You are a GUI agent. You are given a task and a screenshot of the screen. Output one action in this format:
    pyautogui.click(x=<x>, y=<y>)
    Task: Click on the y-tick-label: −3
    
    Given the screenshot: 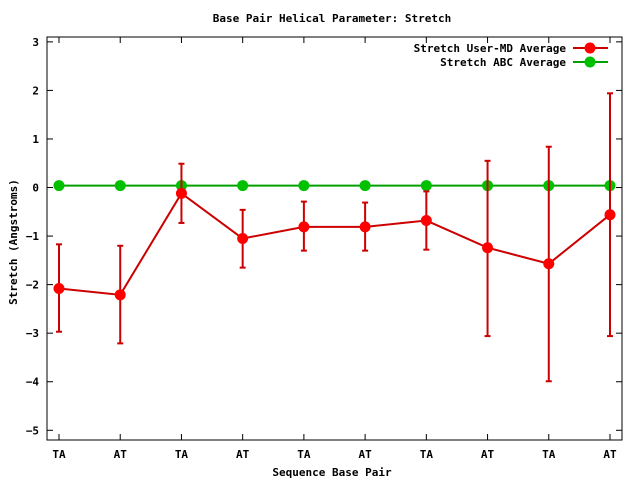 What is the action you would take?
    pyautogui.click(x=32, y=333)
    